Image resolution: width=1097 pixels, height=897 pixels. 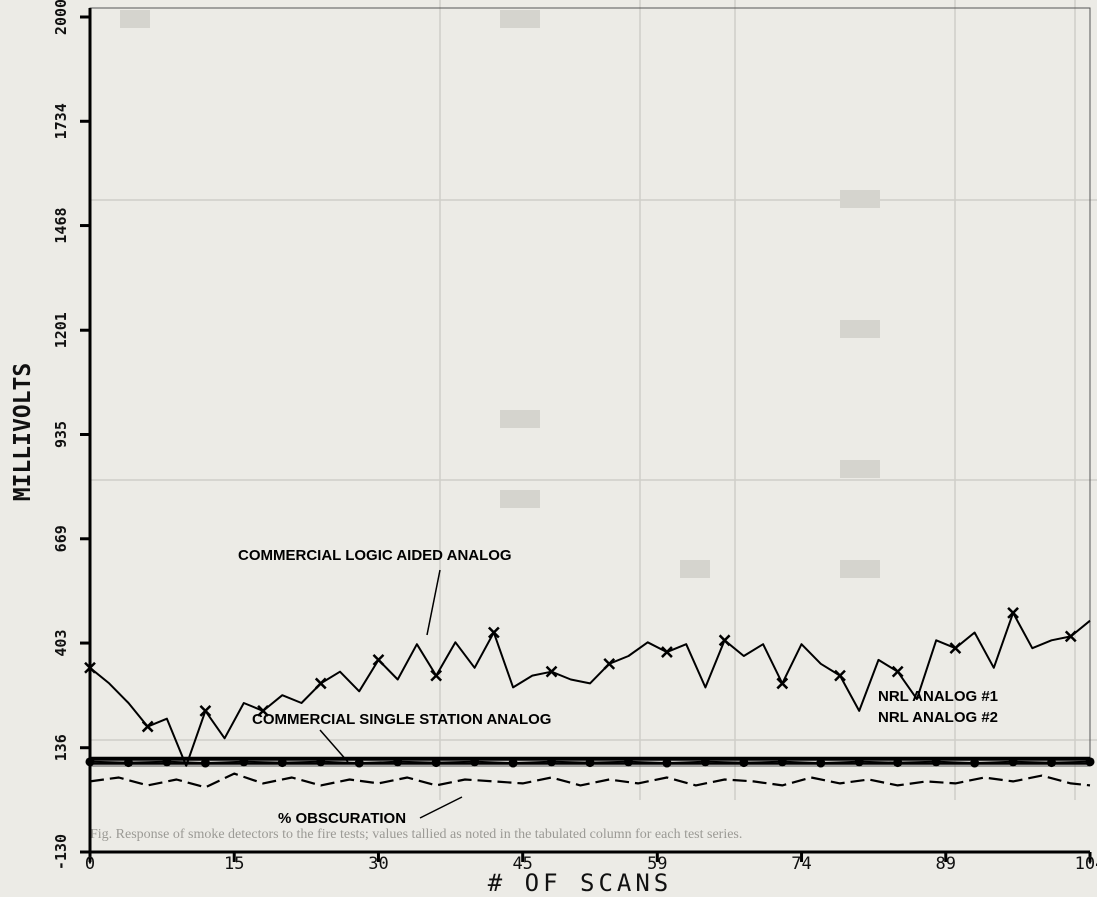 I want to click on x-axis-ticks: 0 15 30 45 59 74 89 104, so click(x=591, y=863).